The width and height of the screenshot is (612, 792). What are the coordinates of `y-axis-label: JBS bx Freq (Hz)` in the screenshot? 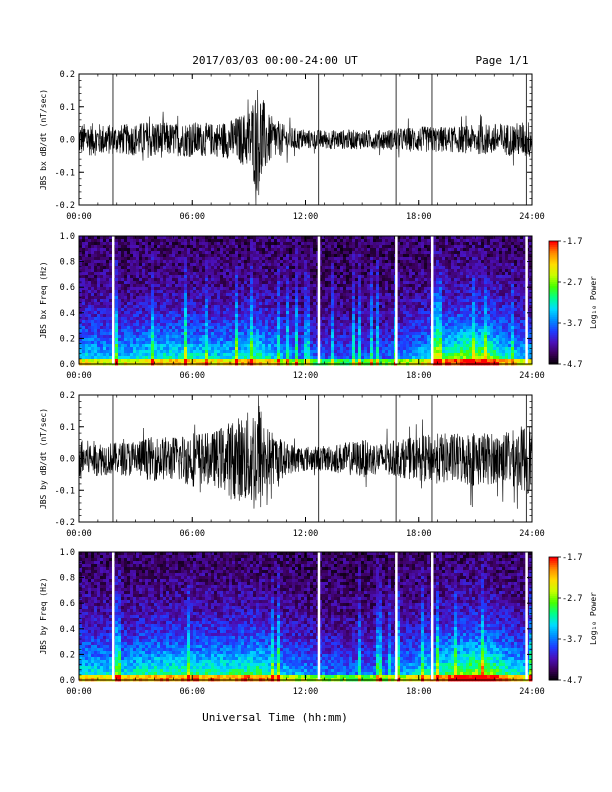 It's located at (43, 299).